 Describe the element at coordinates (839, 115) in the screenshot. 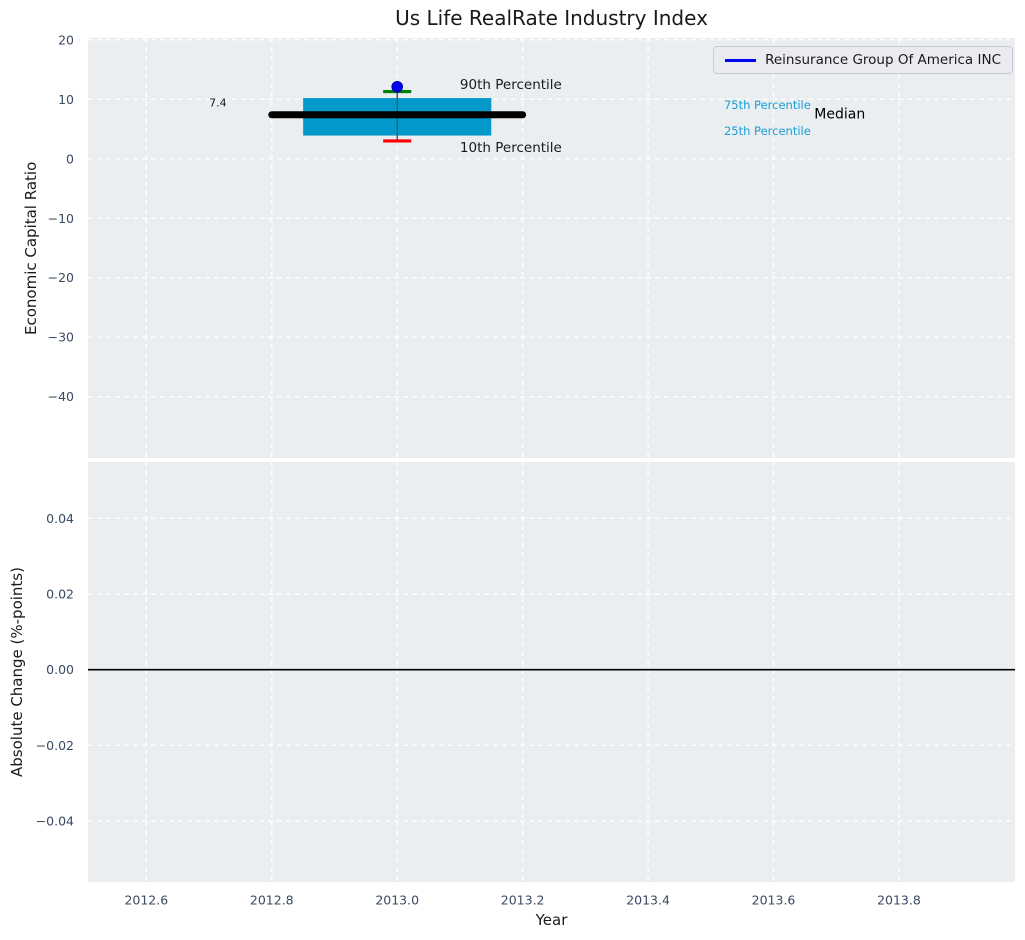

I see `annotation: Median` at that location.